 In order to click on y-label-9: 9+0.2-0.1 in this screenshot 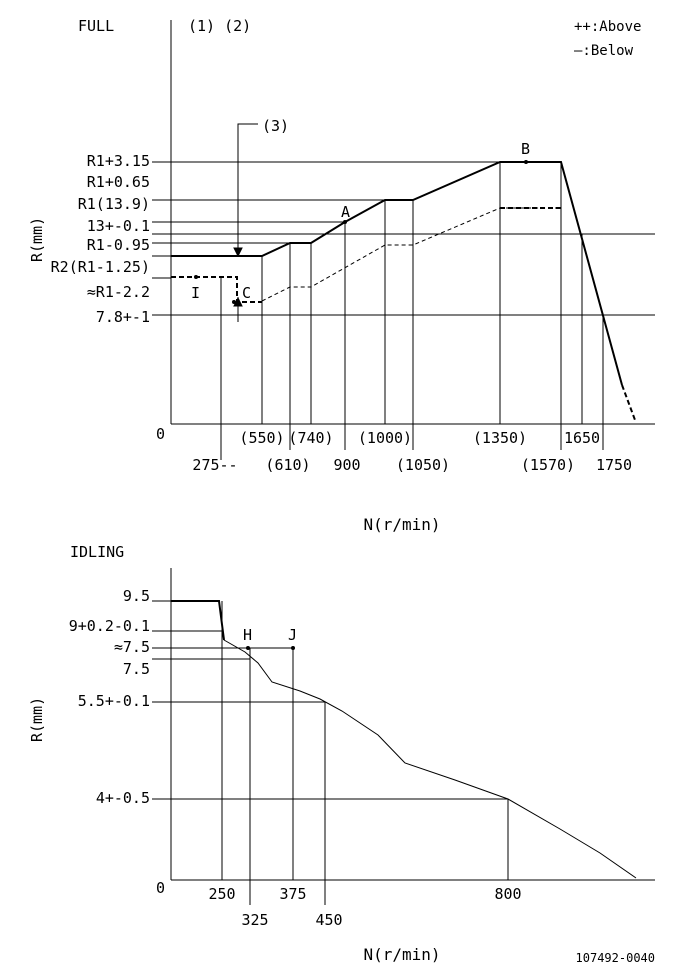, I will do `click(109, 626)`.